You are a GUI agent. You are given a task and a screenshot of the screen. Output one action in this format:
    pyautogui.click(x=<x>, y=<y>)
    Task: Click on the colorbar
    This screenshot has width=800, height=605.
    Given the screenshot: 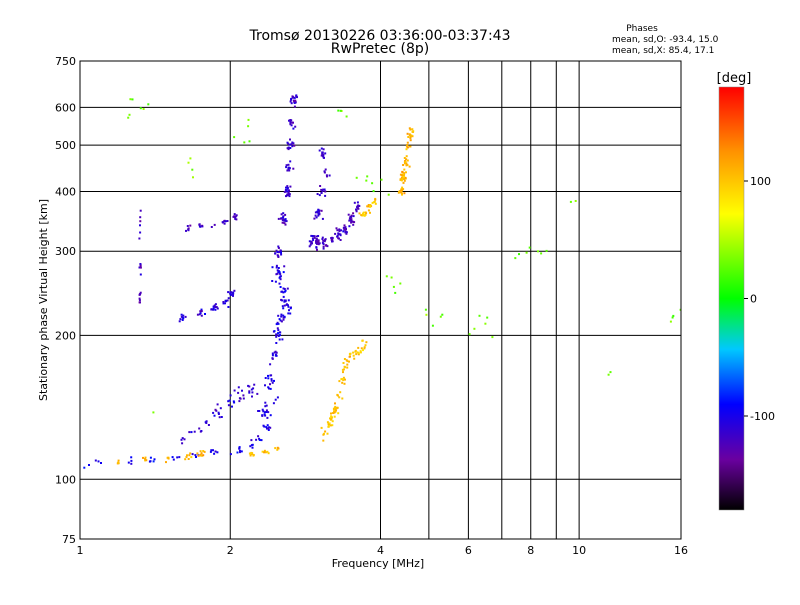 What is the action you would take?
    pyautogui.click(x=731, y=298)
    